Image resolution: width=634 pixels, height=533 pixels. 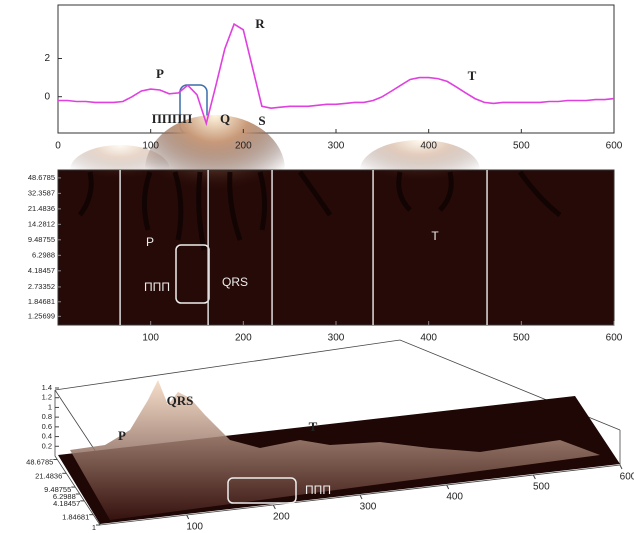 What do you see at coordinates (47, 436) in the screenshot?
I see `z-tick-label: 0.4` at bounding box center [47, 436].